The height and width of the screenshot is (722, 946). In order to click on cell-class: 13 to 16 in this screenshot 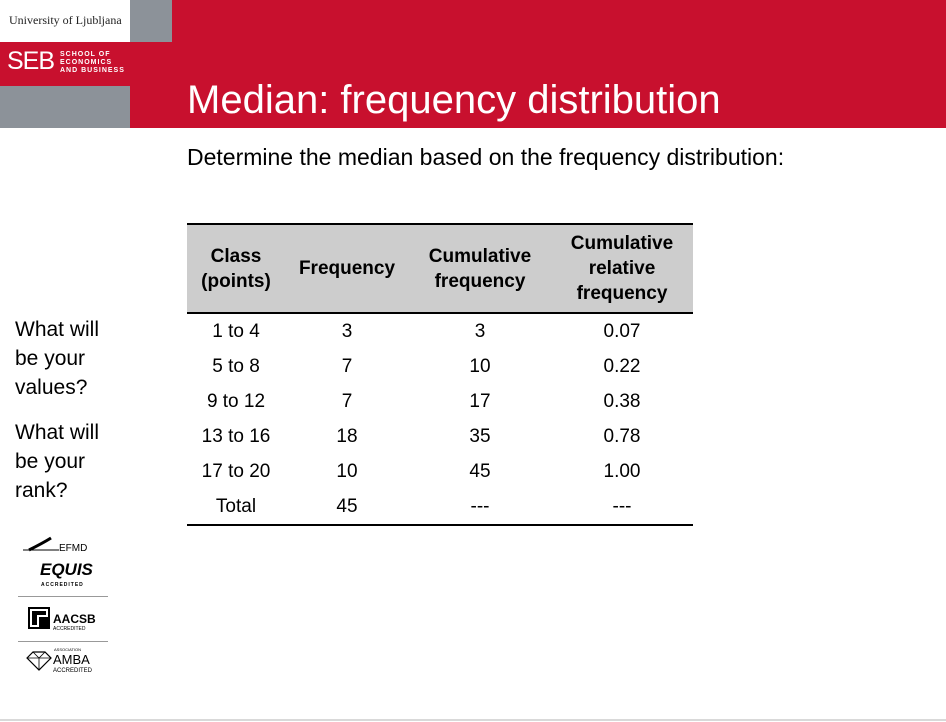, I will do `click(236, 436)`.